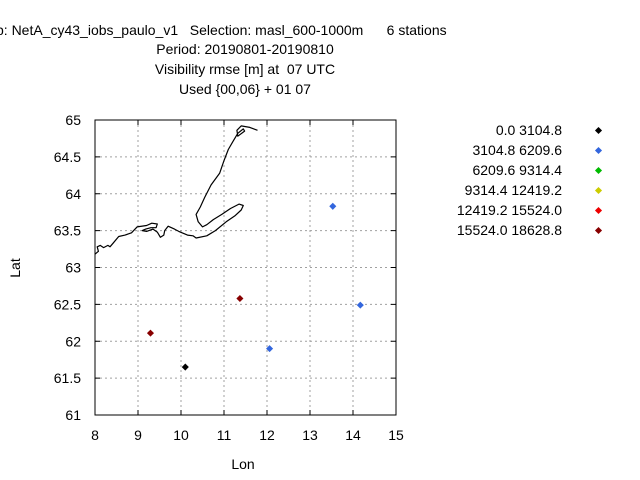 The width and height of the screenshot is (640, 480). What do you see at coordinates (67, 231) in the screenshot?
I see `y-tick-label: 63.5` at bounding box center [67, 231].